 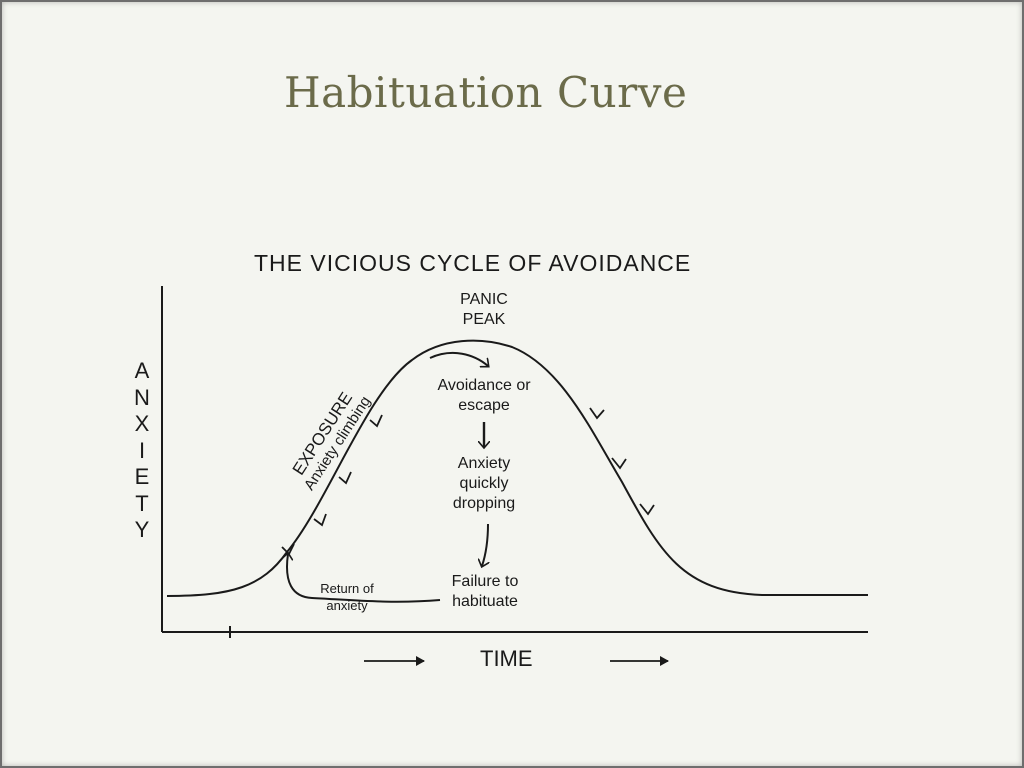 What do you see at coordinates (458, 358) in the screenshot?
I see `peak-arrow` at bounding box center [458, 358].